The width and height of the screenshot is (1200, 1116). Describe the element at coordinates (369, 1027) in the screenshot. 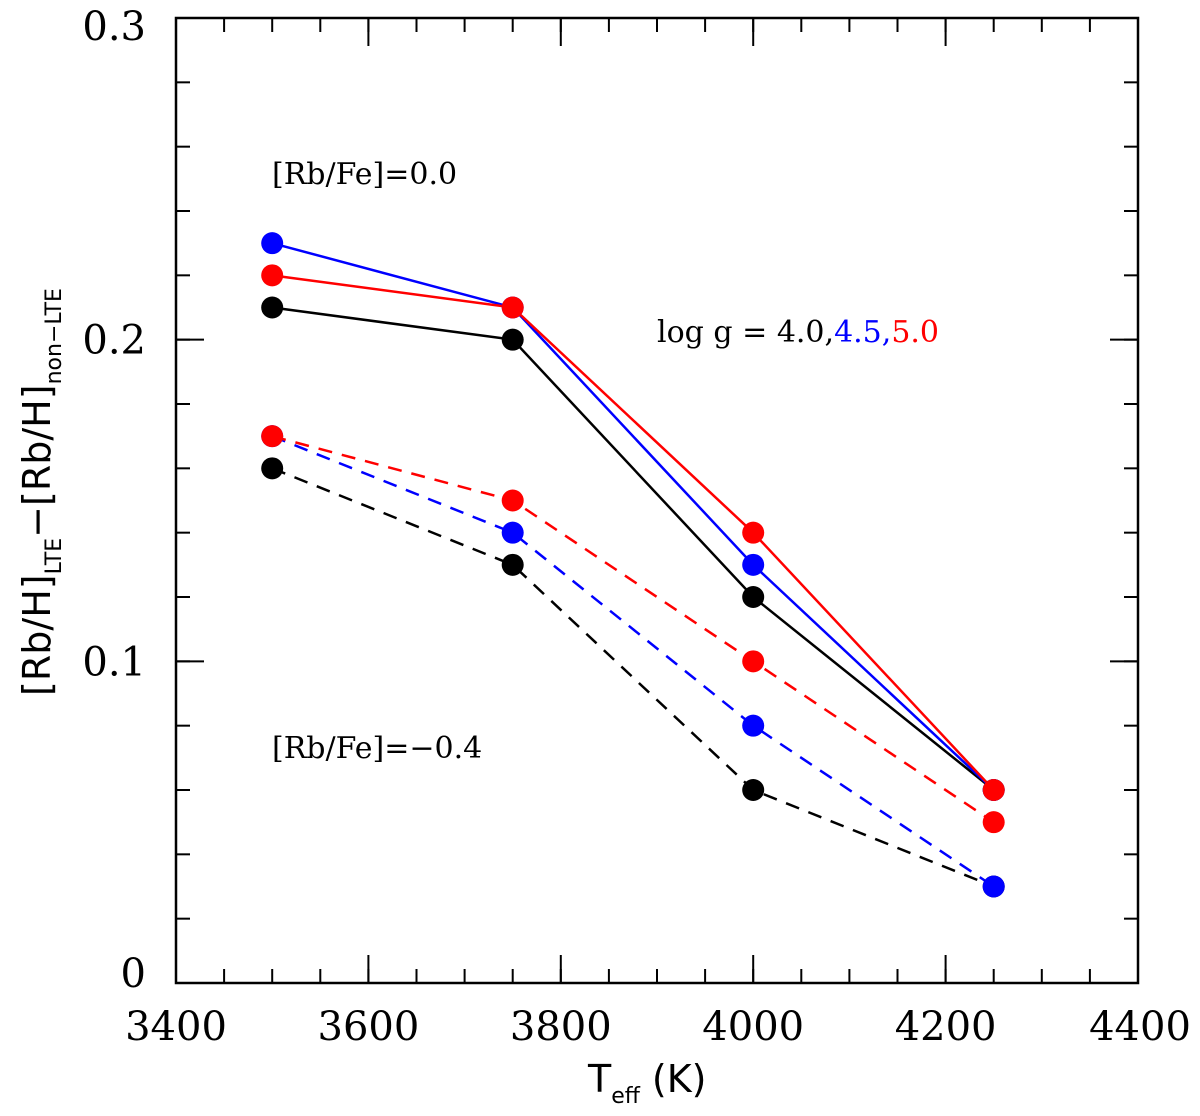

I see `x-tick-label: 3600` at that location.